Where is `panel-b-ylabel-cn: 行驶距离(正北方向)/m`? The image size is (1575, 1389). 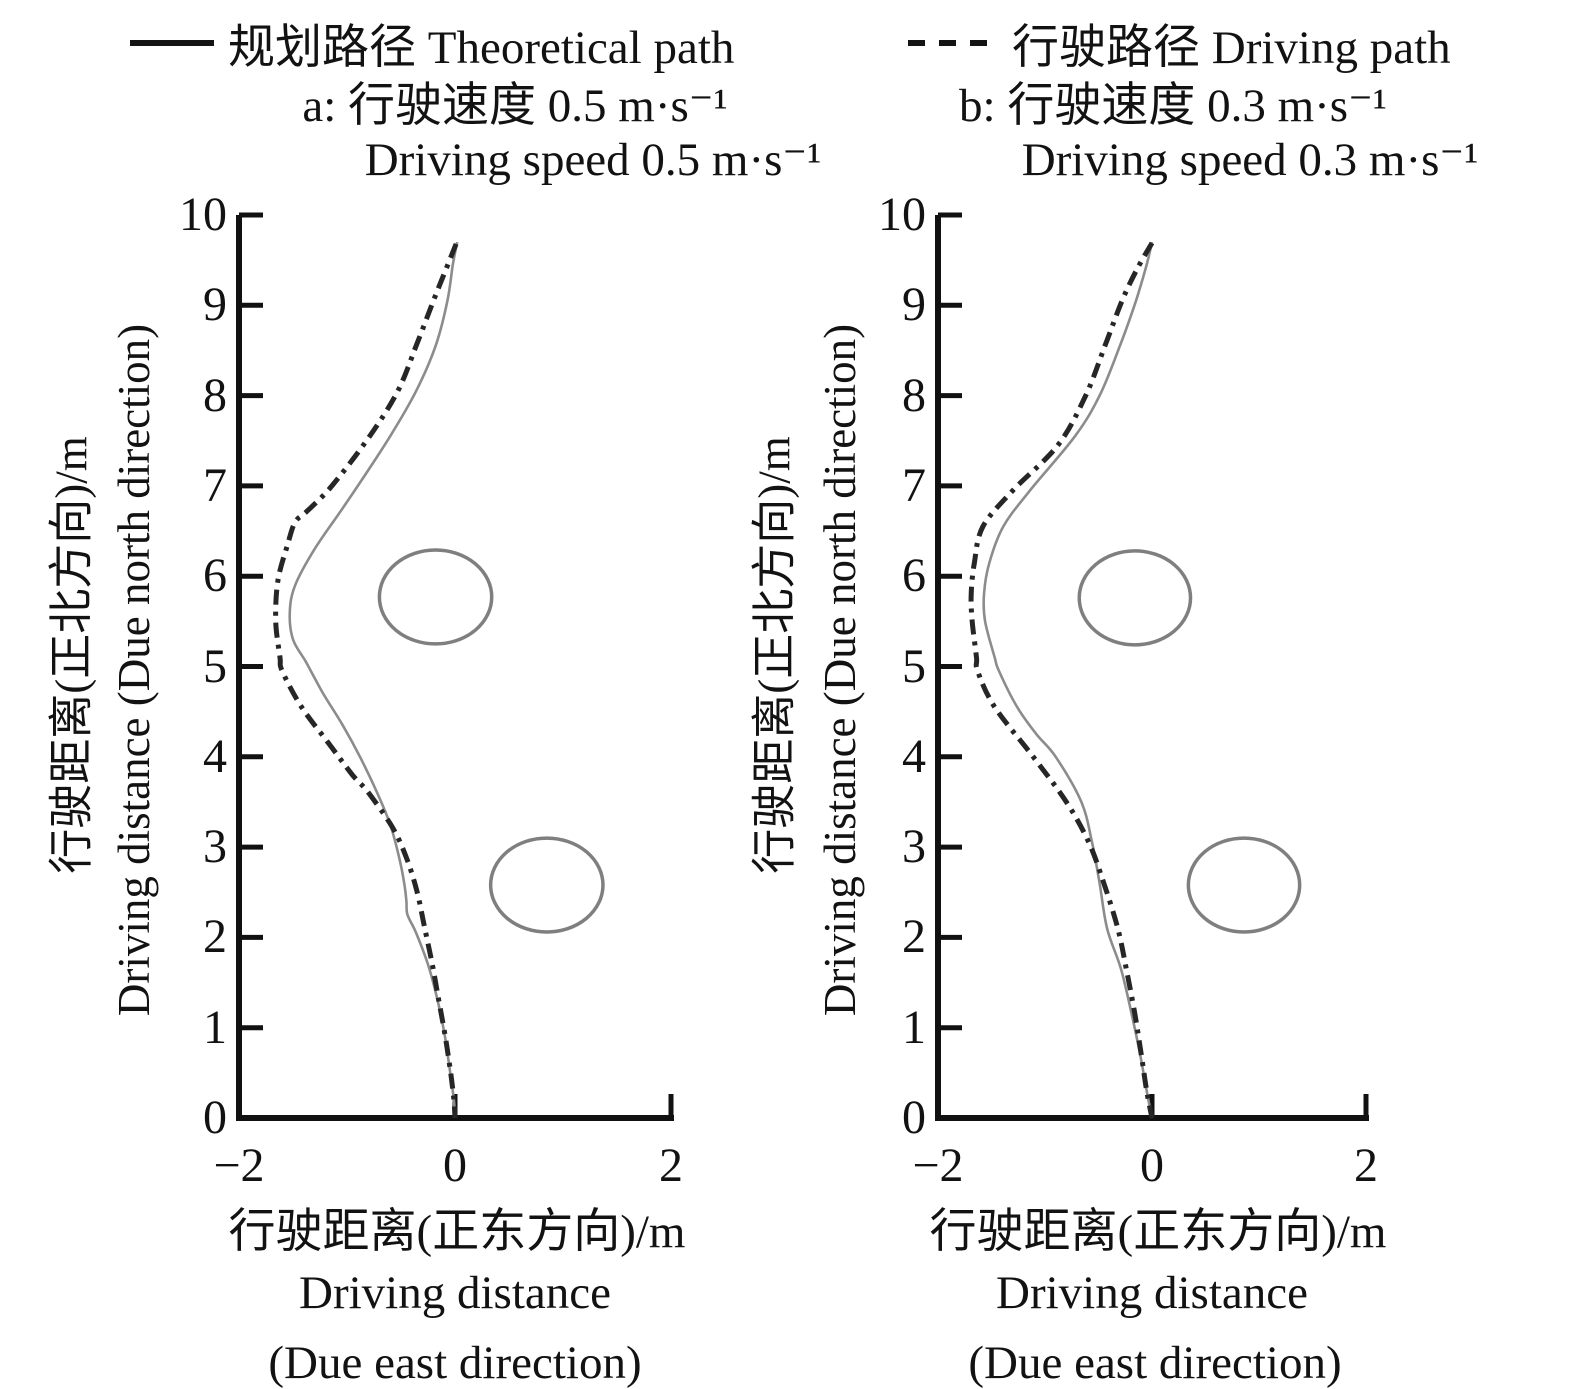 panel-b-ylabel-cn: 行驶距离(正北方向)/m is located at coordinates (774, 655).